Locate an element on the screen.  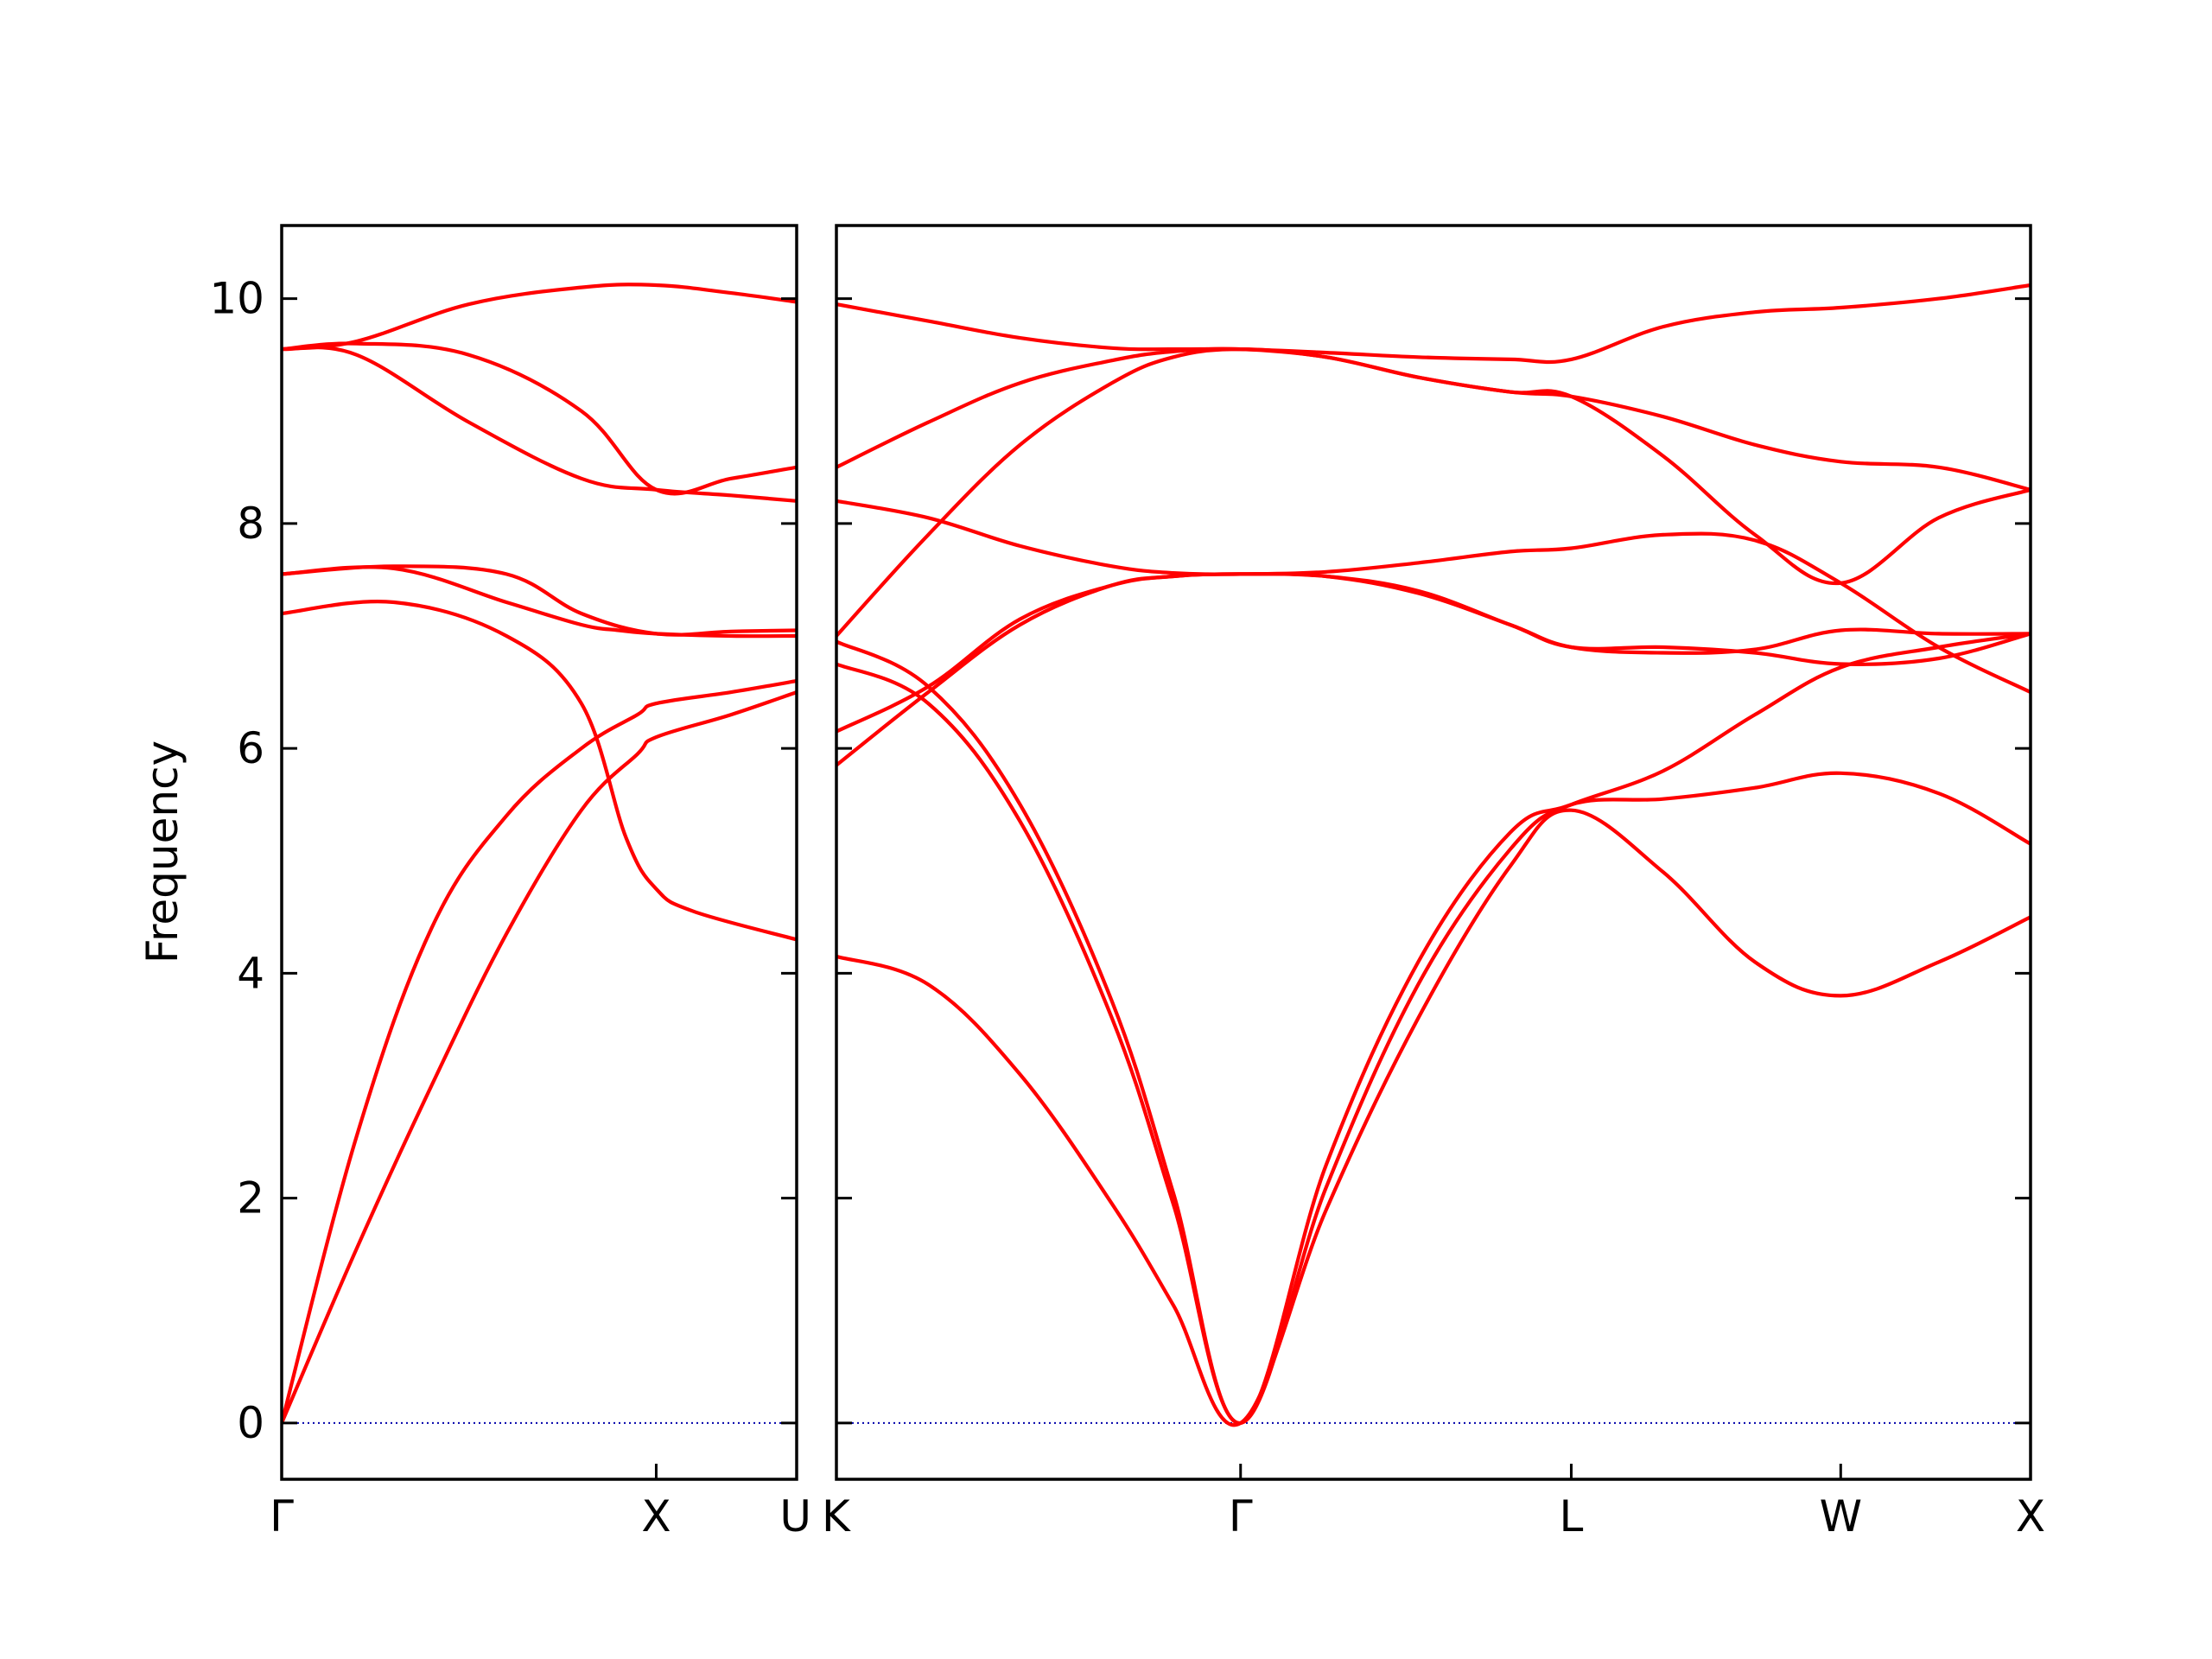
x-tick-label: K is located at coordinates (836, 1516).